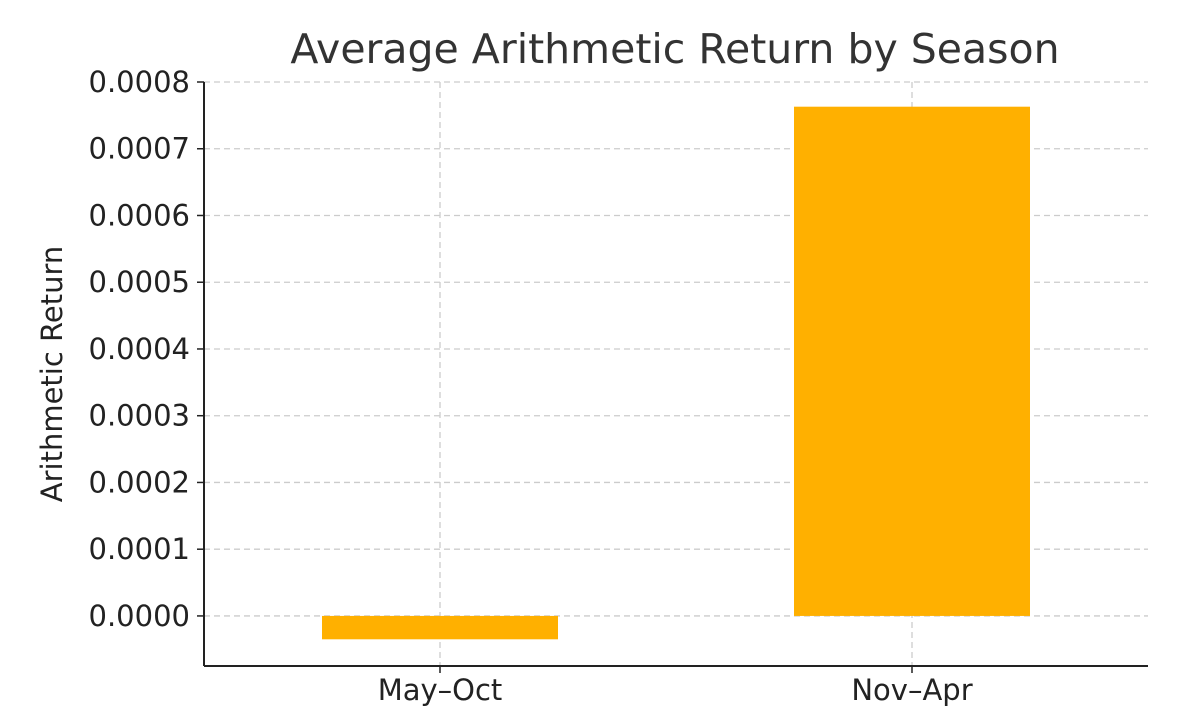  I want to click on y-tick-label: 0.0000, so click(139, 616).